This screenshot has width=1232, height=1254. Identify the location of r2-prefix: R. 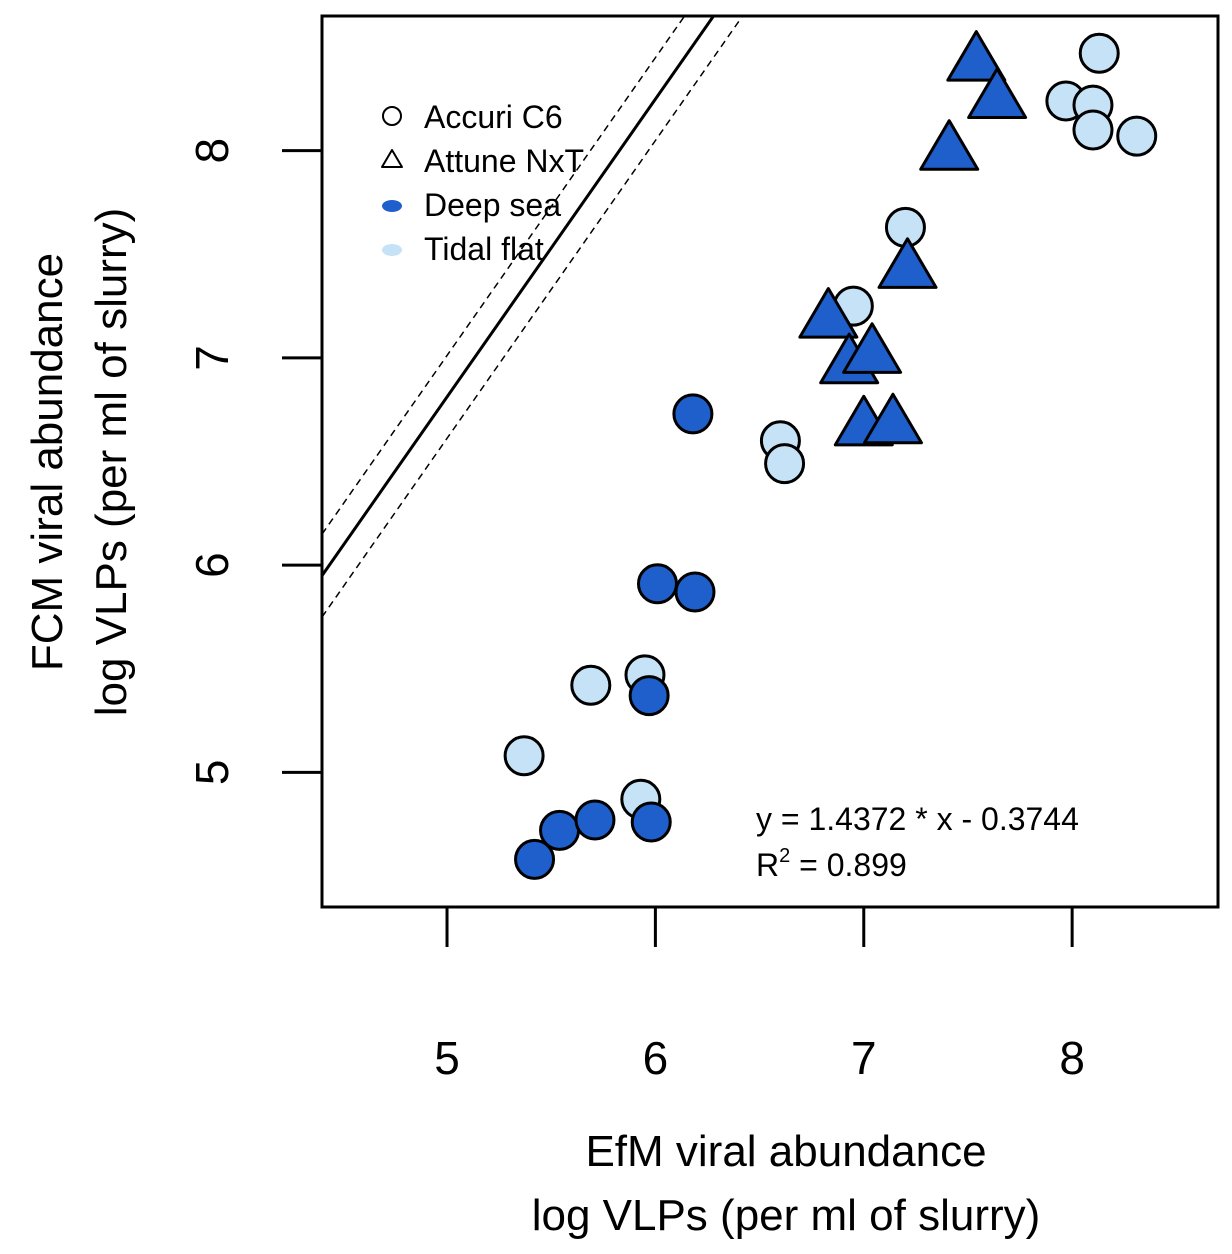
(767, 865).